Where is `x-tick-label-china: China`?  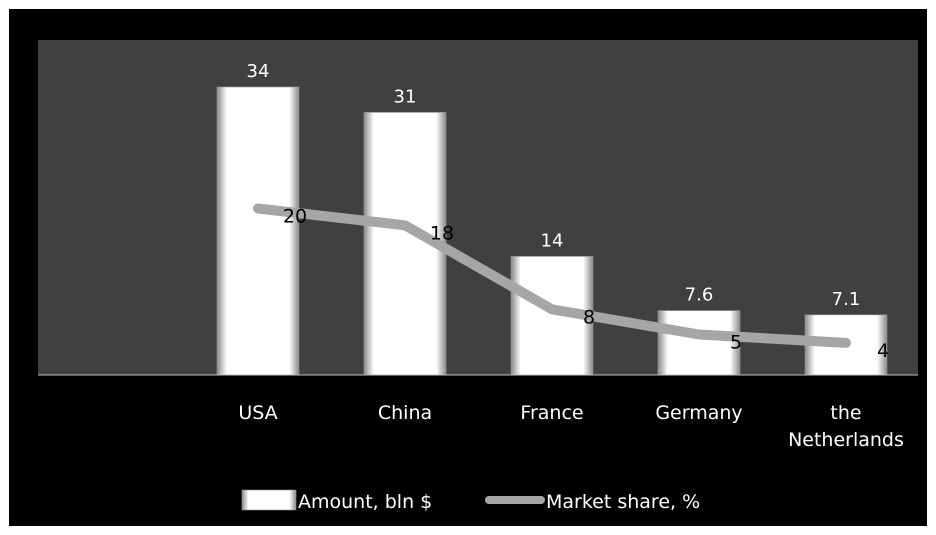 x-tick-label-china: China is located at coordinates (405, 413).